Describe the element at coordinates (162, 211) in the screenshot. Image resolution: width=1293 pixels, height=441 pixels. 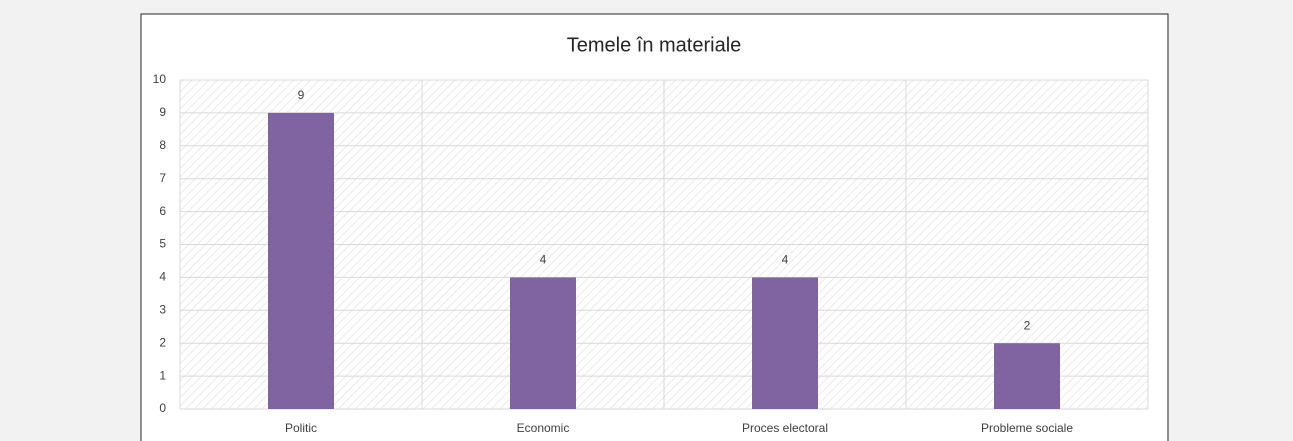
I see `y-tick-label: 6` at that location.